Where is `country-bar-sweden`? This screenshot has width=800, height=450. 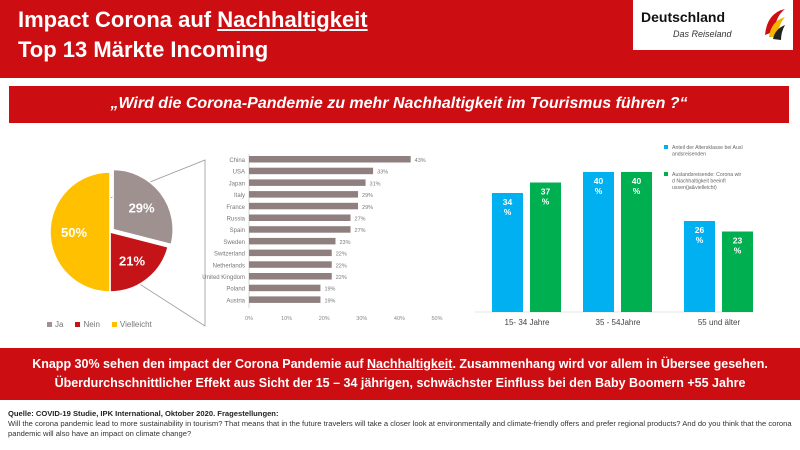
country-bar-sweden is located at coordinates (292, 241).